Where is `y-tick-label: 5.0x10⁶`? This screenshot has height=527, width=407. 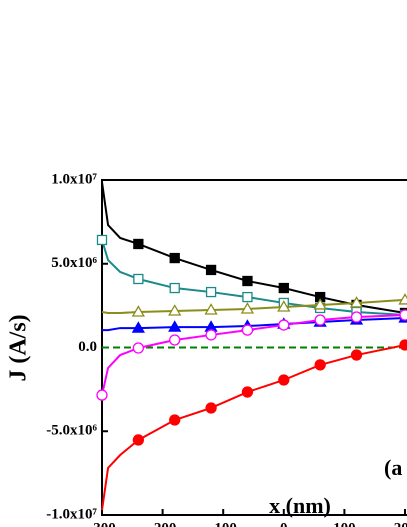 y-tick-label: 5.0x10⁶ is located at coordinates (74, 263).